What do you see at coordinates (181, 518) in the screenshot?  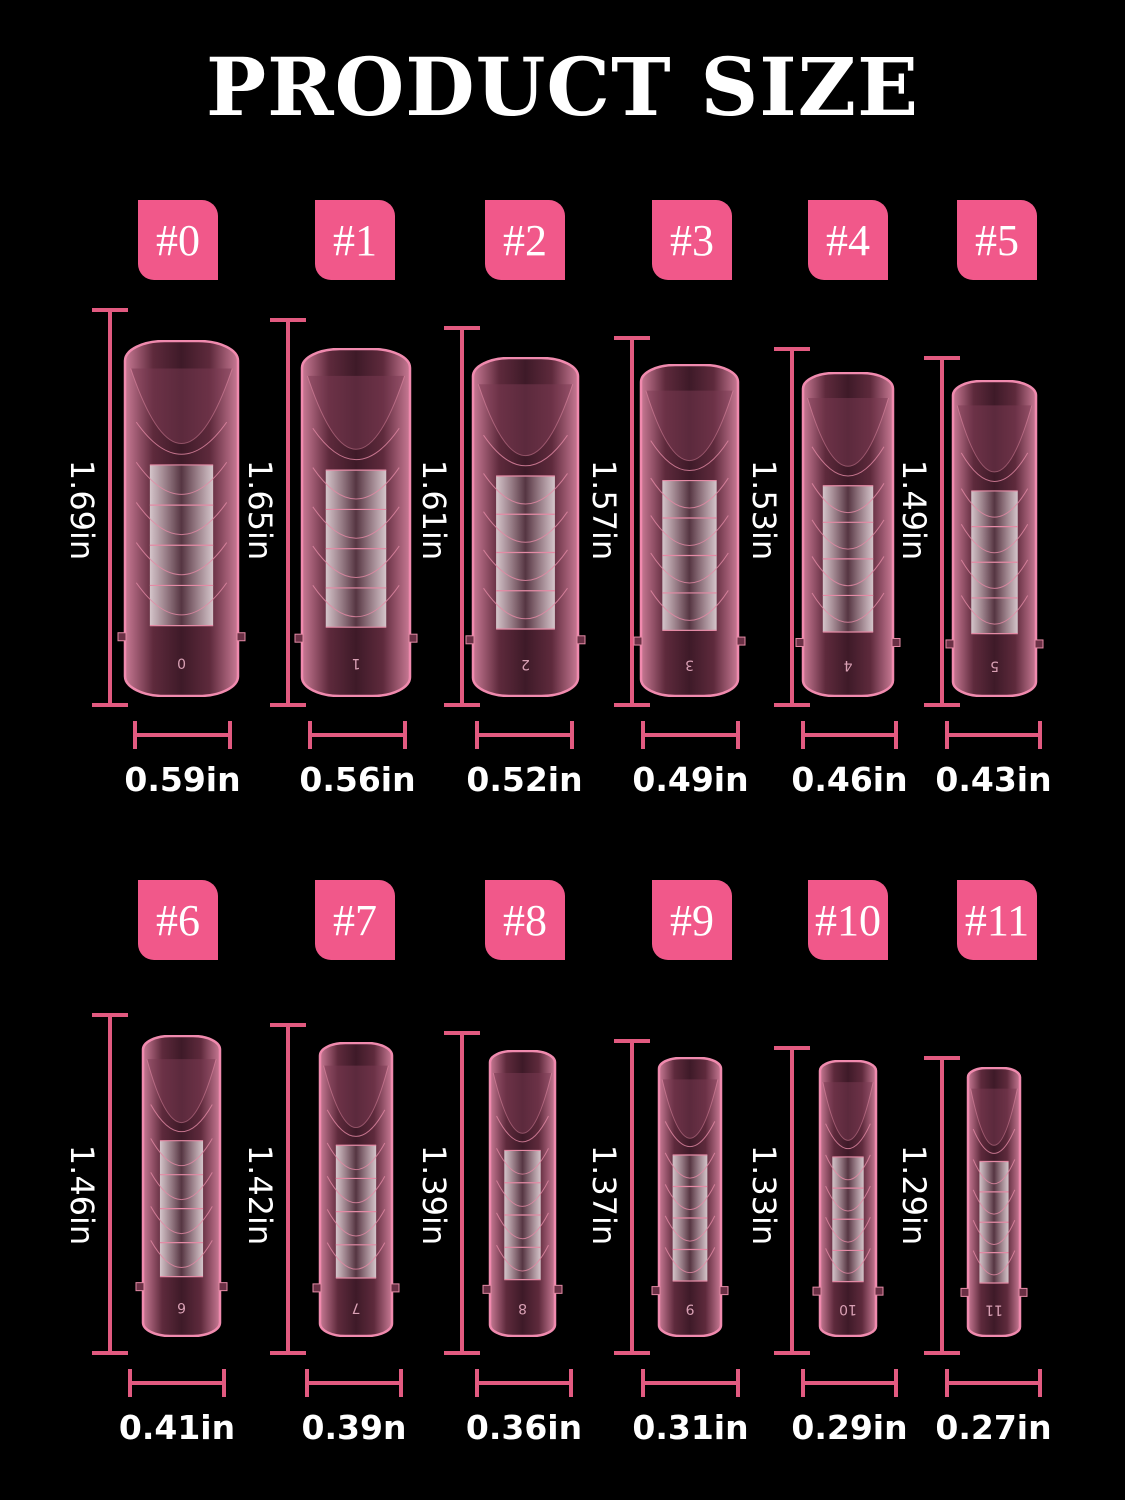 I see `nail-tip-image: 0` at bounding box center [181, 518].